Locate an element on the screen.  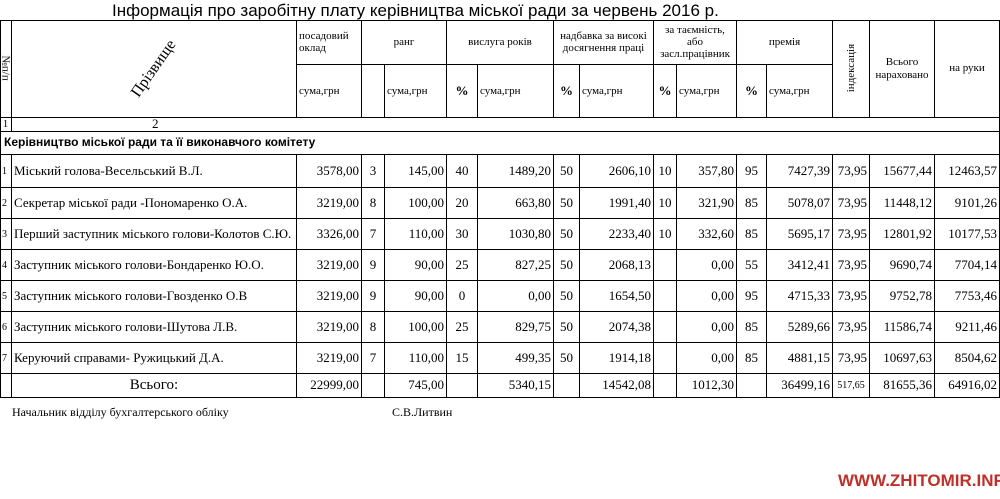
cell-text: 7427,39 is located at coordinates (808, 170).